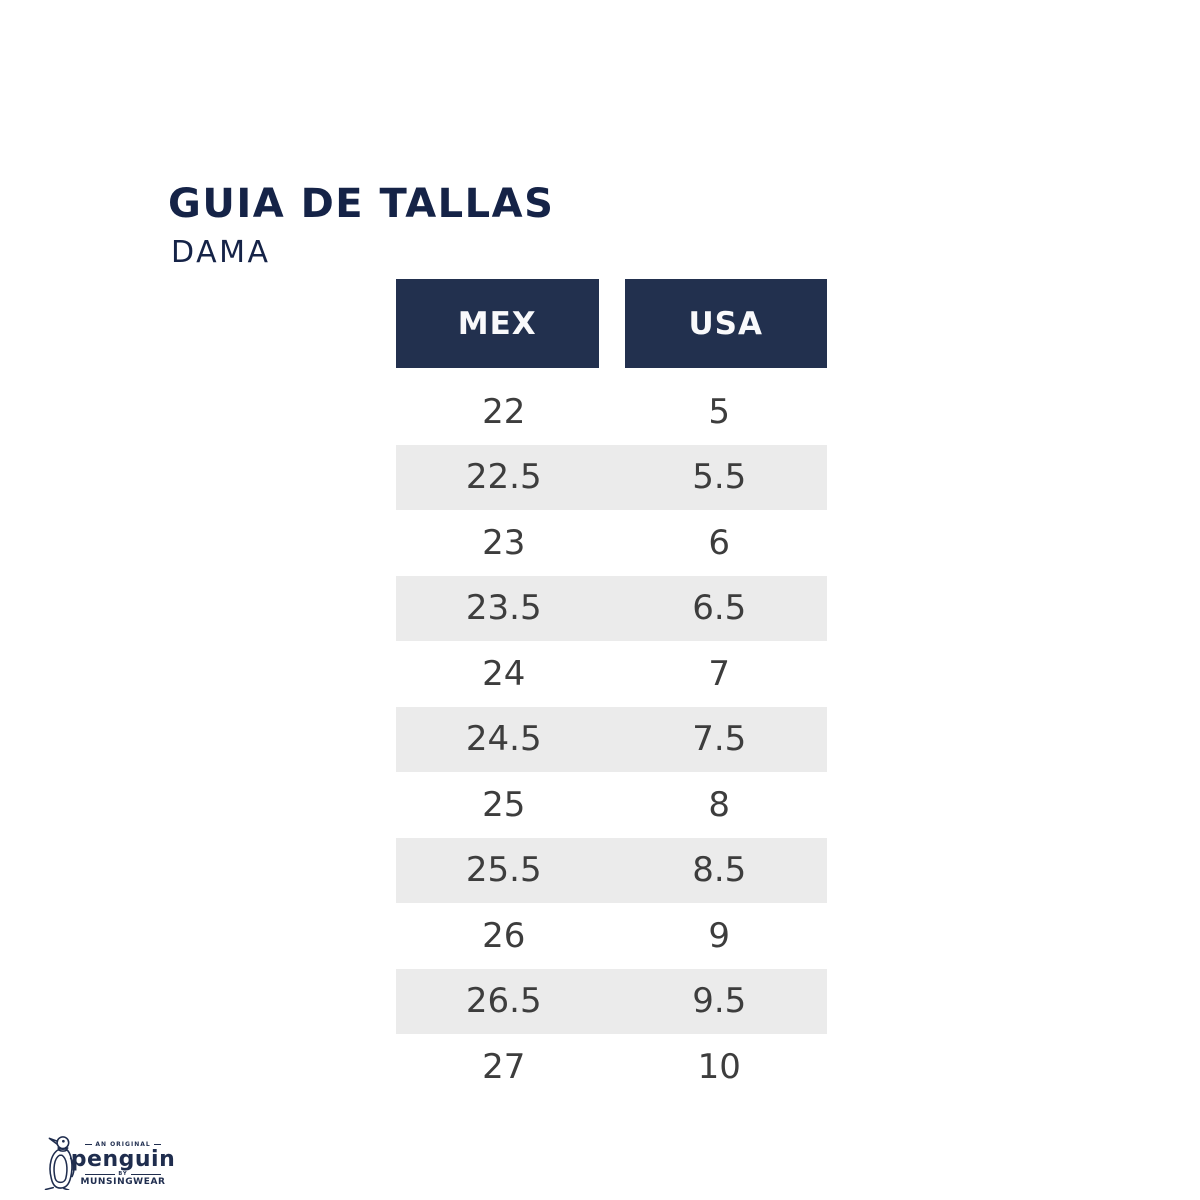  Describe the element at coordinates (123, 1159) in the screenshot. I see `logo-brand-name: penguin` at that location.